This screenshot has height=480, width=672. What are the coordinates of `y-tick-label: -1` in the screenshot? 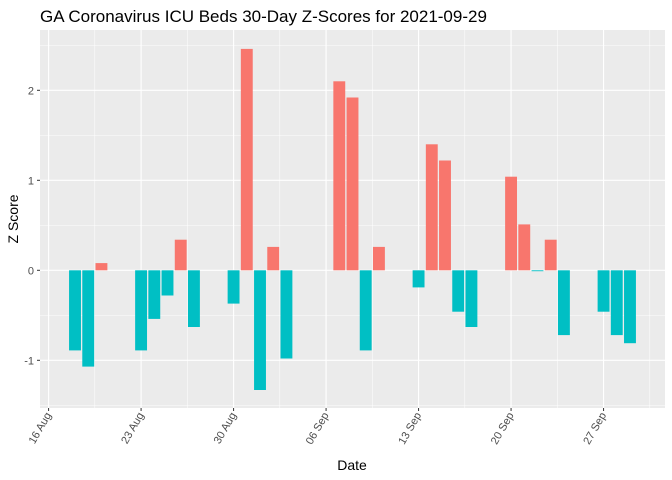 It's located at (29, 361).